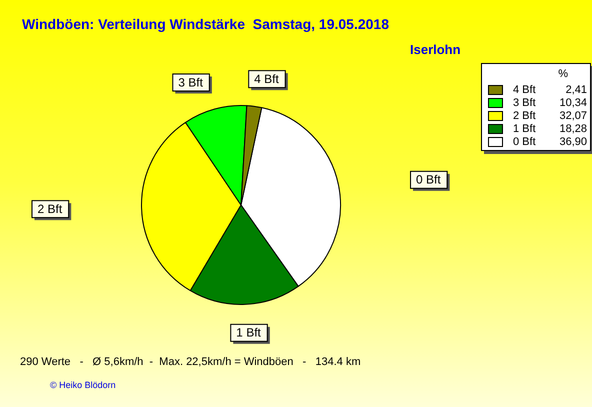  What do you see at coordinates (572, 128) in the screenshot?
I see `data-label: 18,28` at bounding box center [572, 128].